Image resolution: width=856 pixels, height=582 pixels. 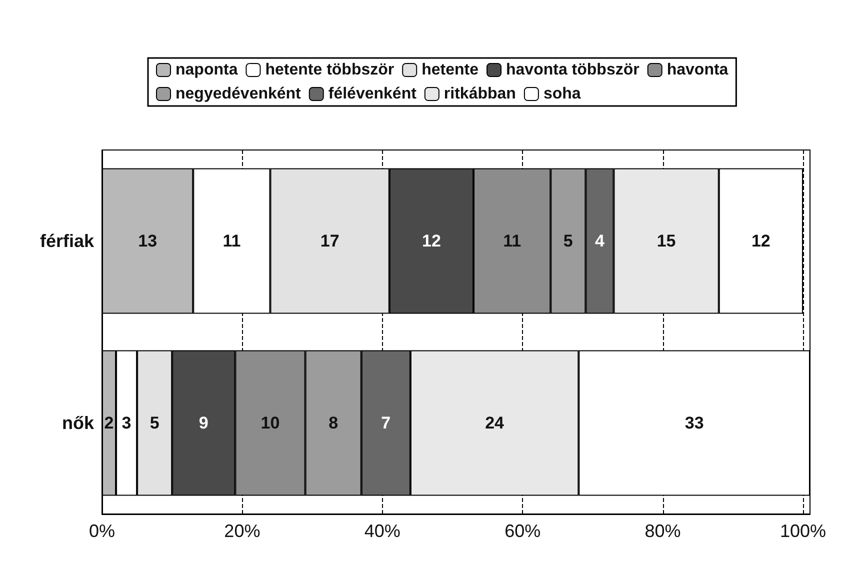 I want to click on data-label: 9, so click(x=203, y=423).